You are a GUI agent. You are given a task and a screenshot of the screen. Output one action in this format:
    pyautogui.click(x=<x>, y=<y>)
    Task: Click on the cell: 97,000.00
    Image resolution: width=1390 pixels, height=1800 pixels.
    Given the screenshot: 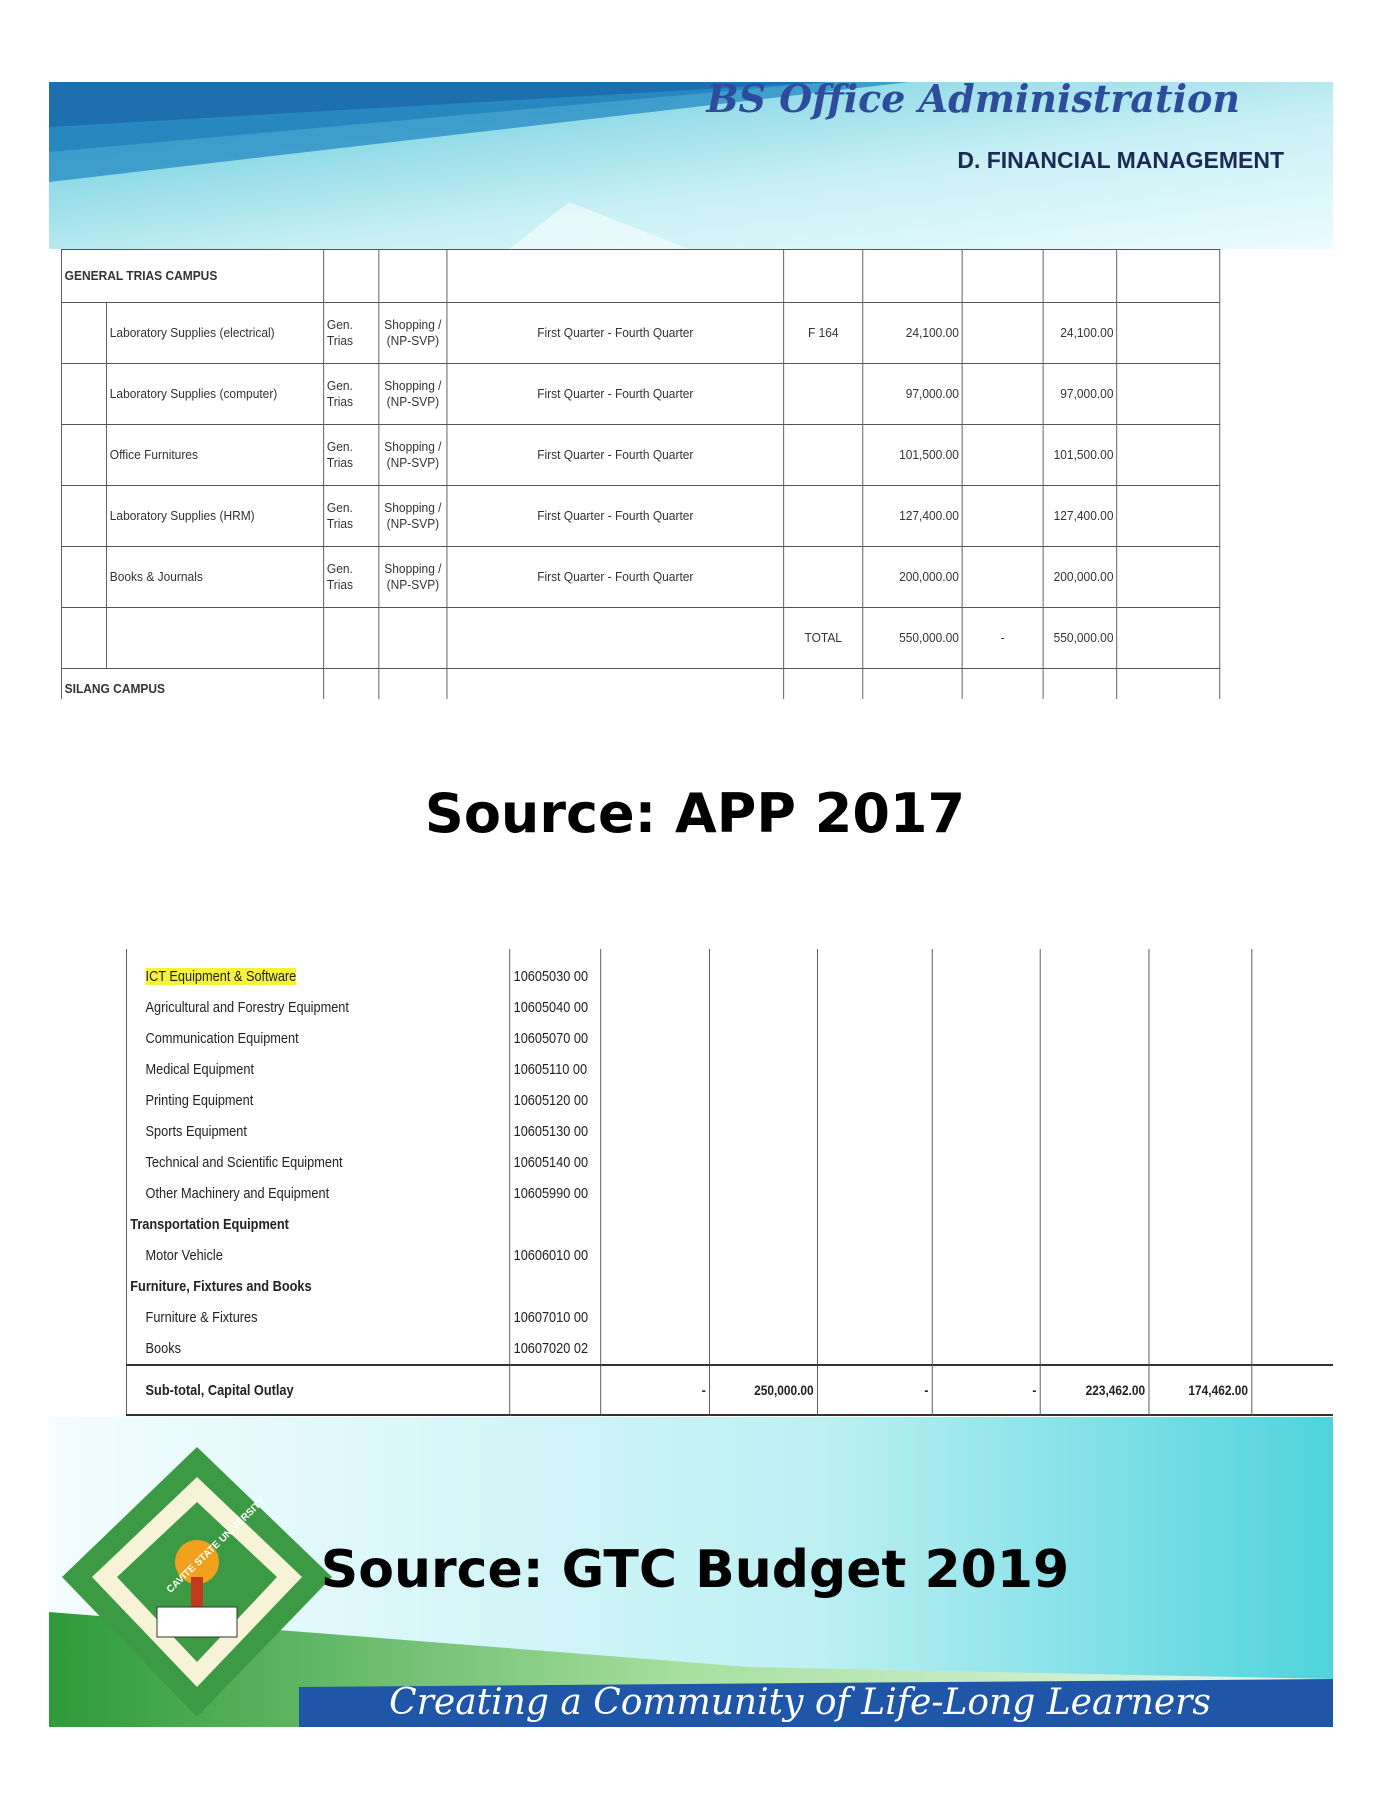 What is the action you would take?
    pyautogui.click(x=1080, y=394)
    